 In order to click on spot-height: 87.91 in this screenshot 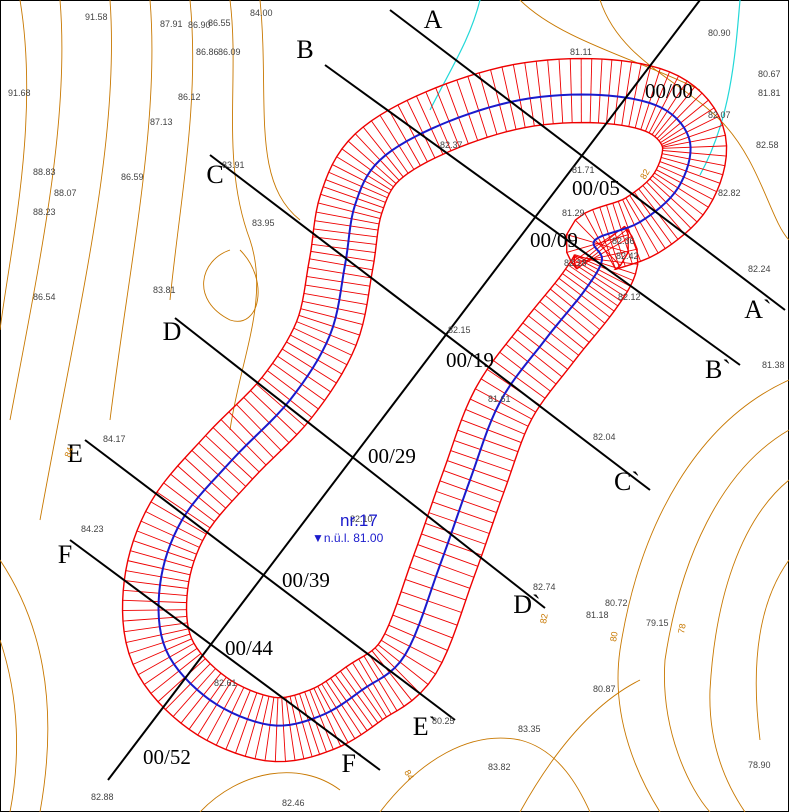, I will do `click(171, 24)`.